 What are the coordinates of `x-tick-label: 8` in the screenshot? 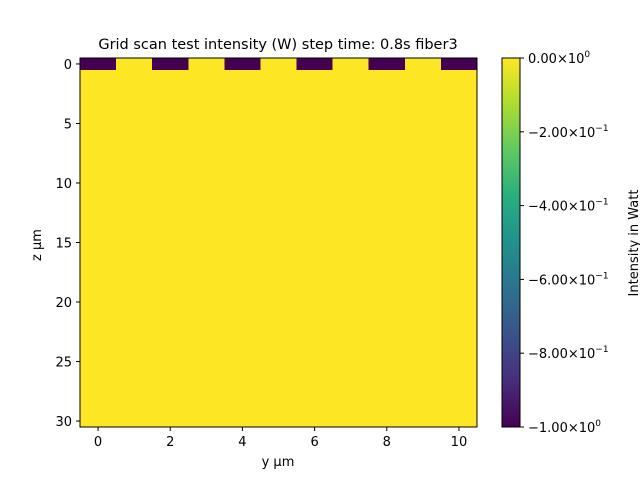 It's located at (387, 442).